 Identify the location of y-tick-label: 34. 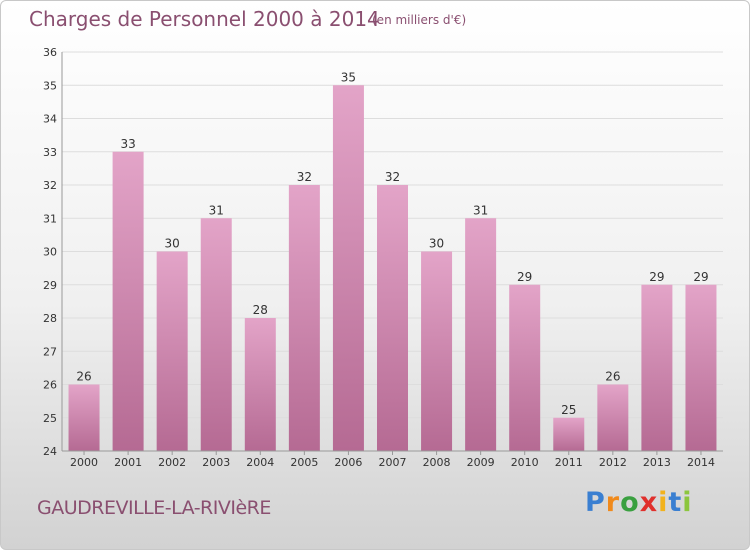
(50, 119).